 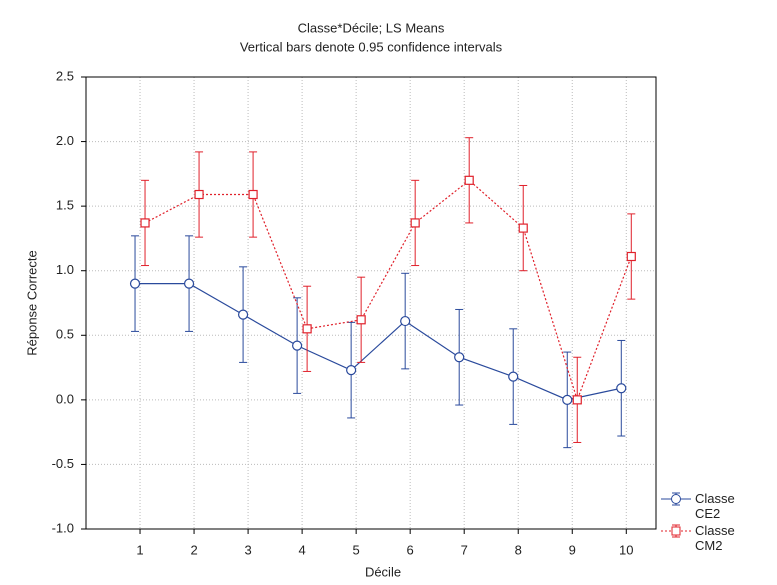 I want to click on y-tick-label: 2.0, so click(x=65, y=140).